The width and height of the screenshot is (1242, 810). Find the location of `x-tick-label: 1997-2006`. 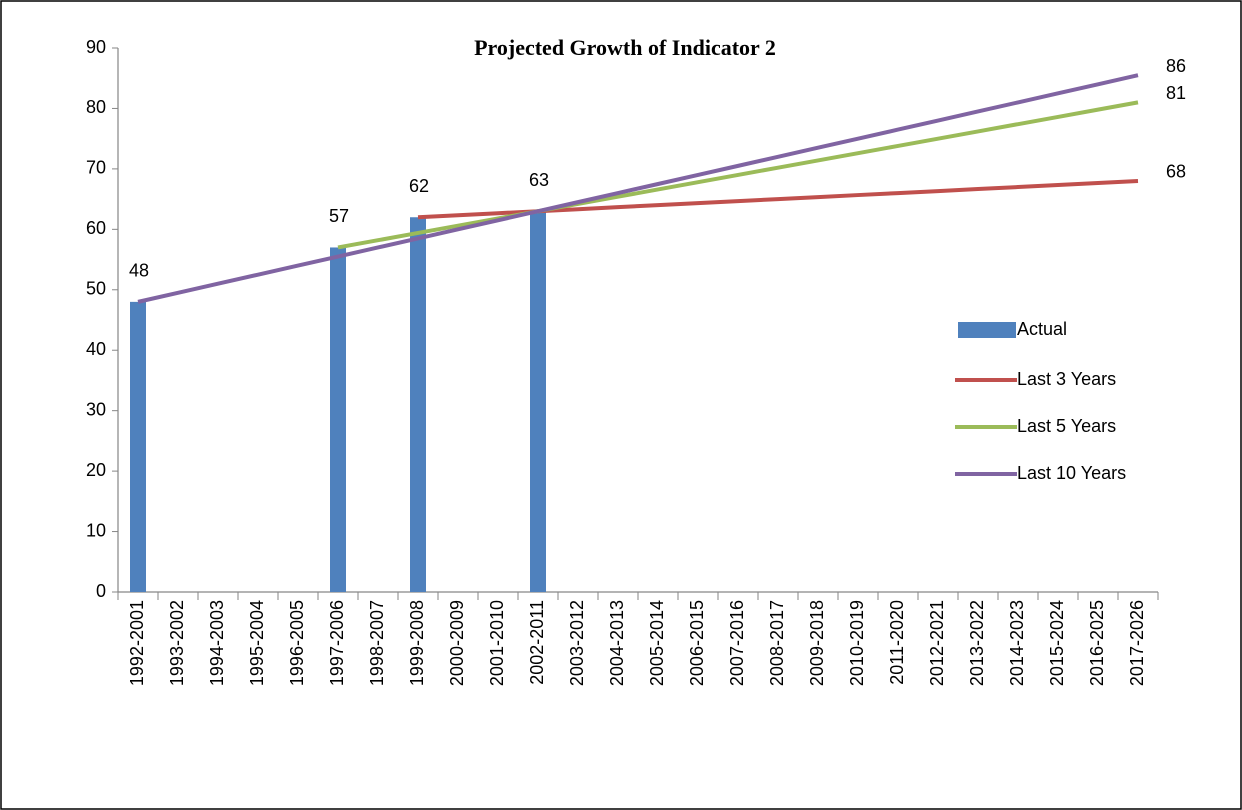

x-tick-label: 1997-2006 is located at coordinates (337, 643).